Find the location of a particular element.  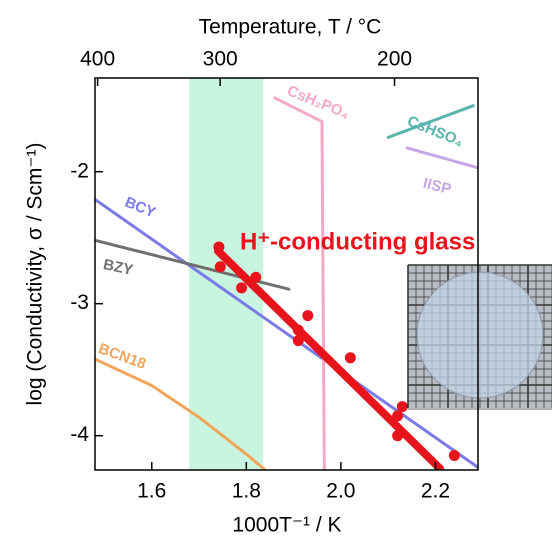

y-tick-label: -3 is located at coordinates (79, 302).